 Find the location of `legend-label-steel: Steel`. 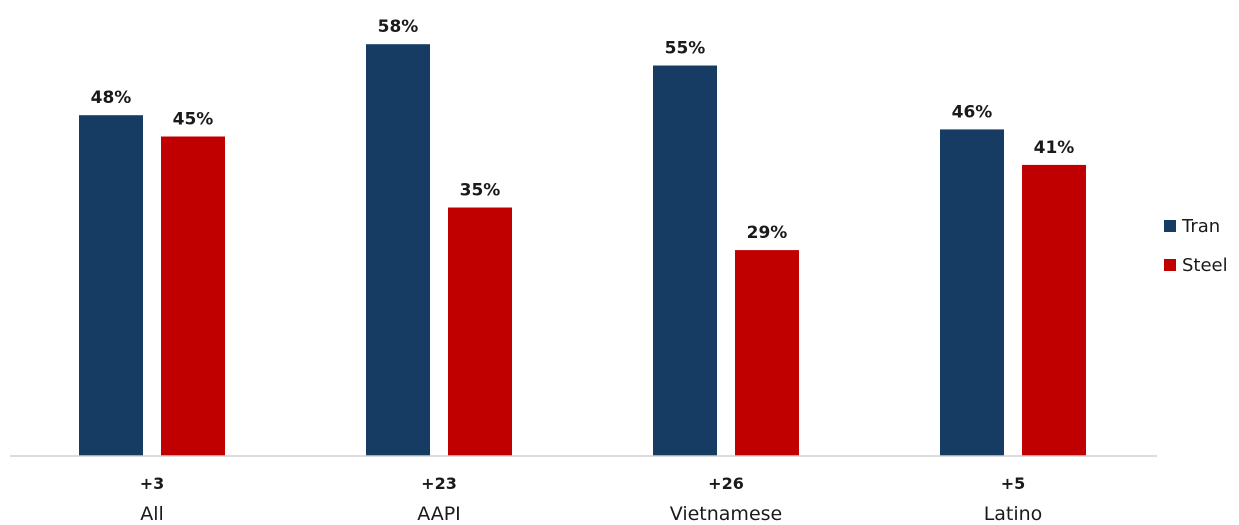

legend-label-steel: Steel is located at coordinates (1205, 265).